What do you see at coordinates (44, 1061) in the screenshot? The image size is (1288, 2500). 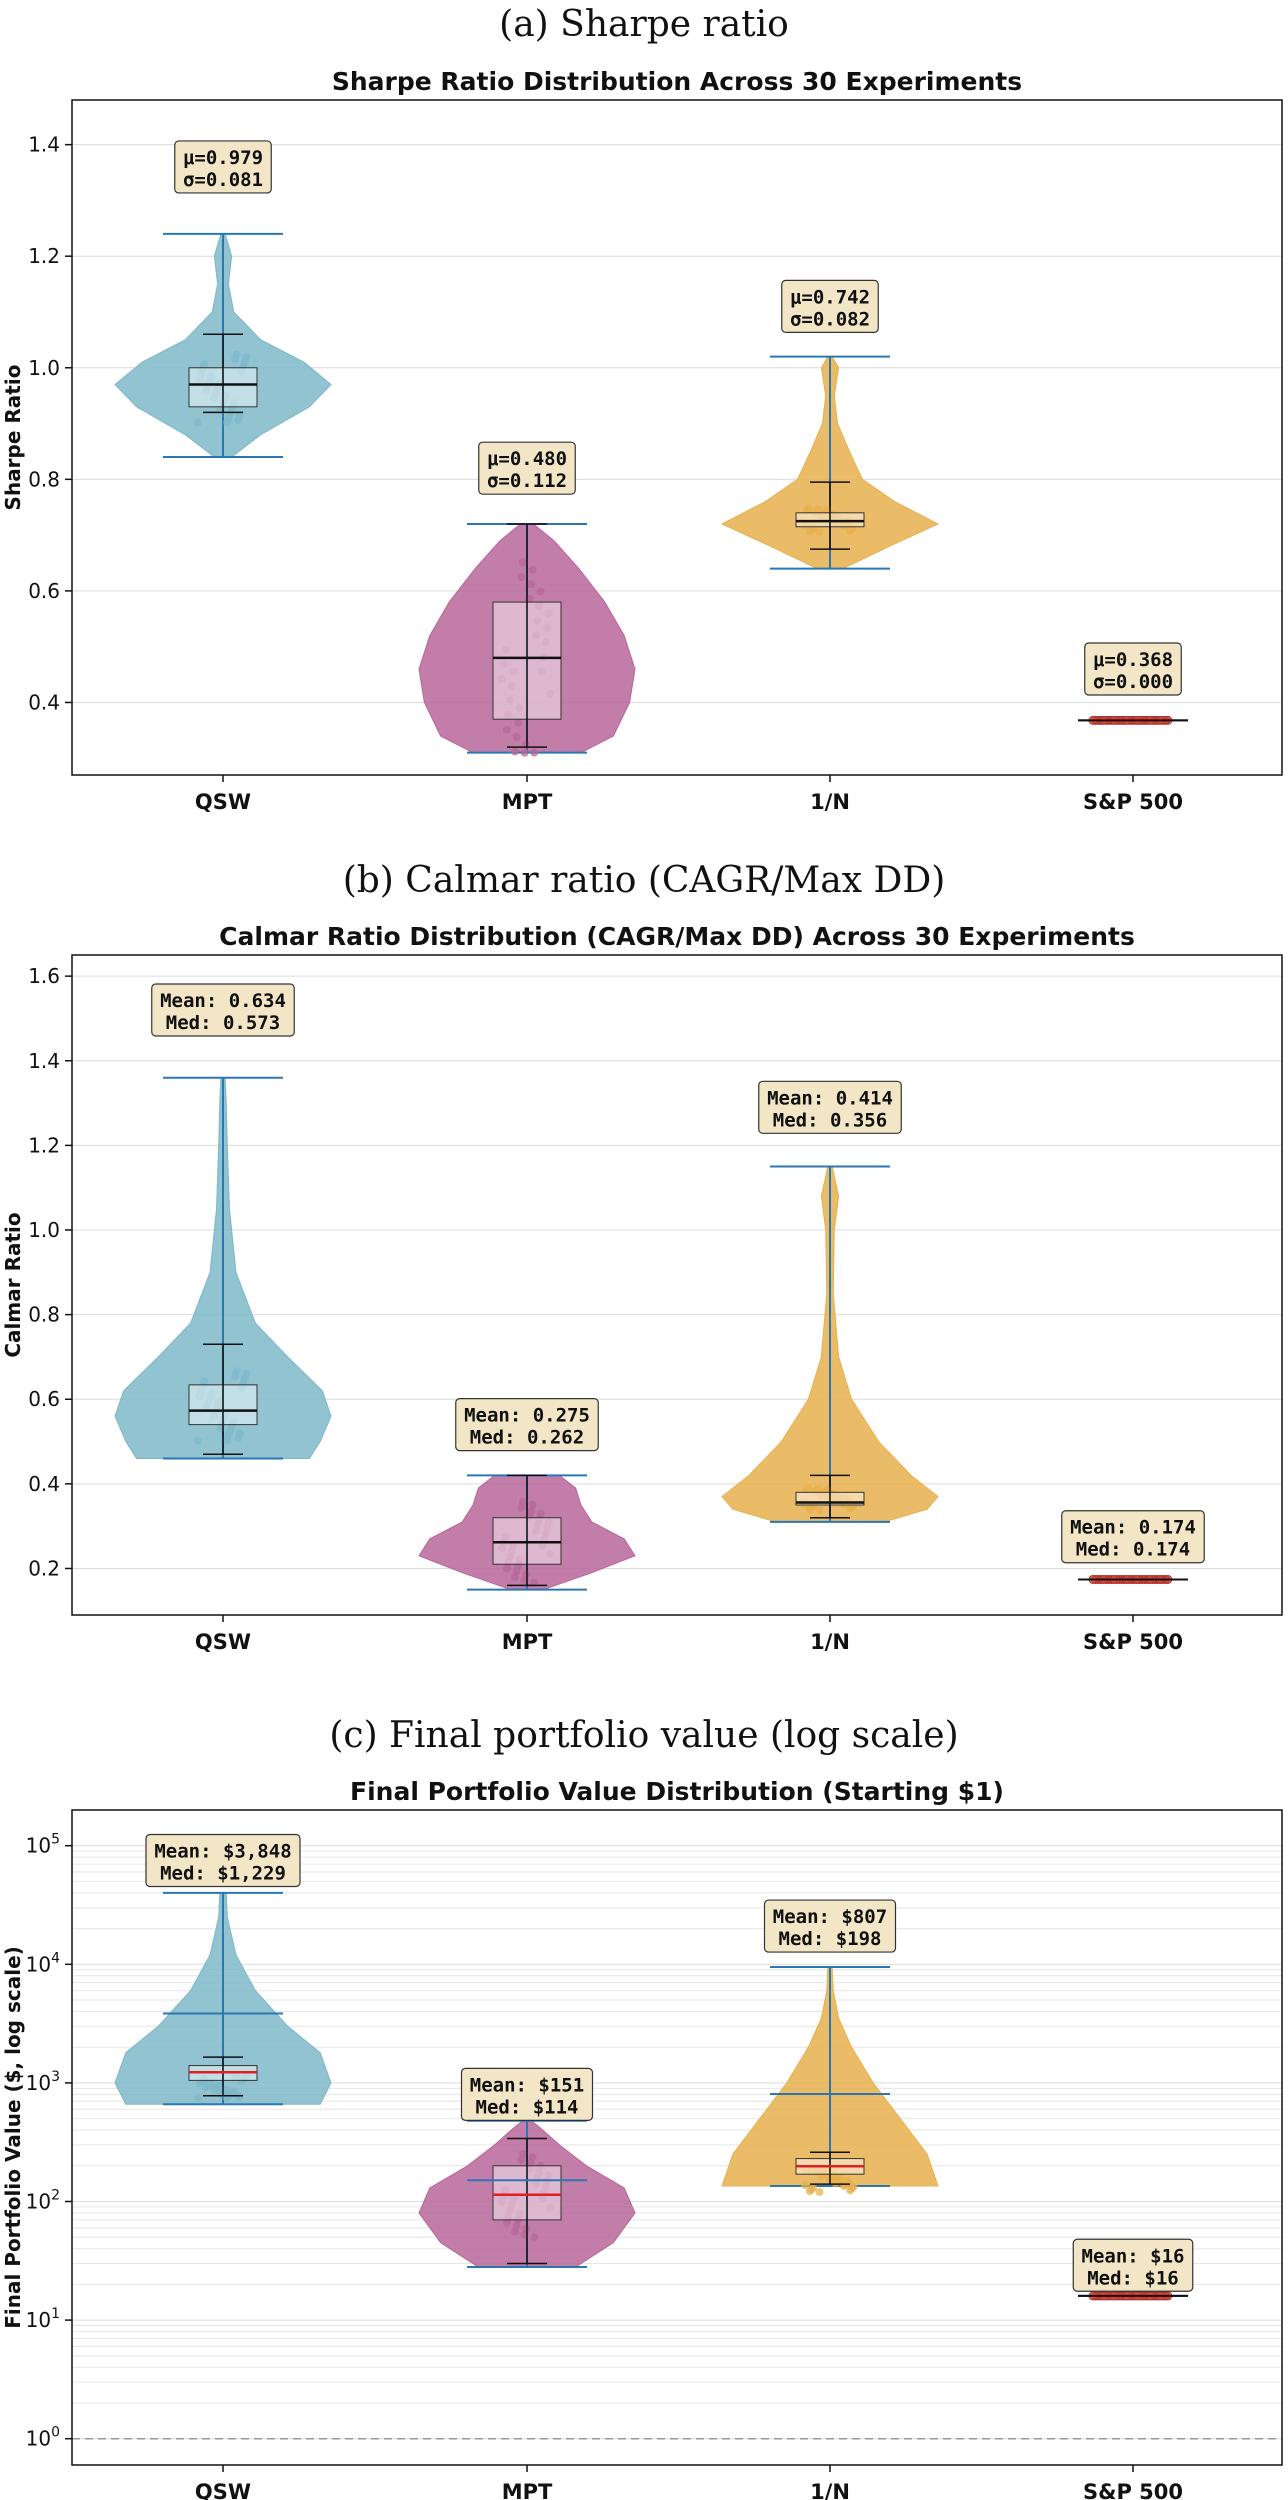 I see `y-tick-label: 1.4` at bounding box center [44, 1061].